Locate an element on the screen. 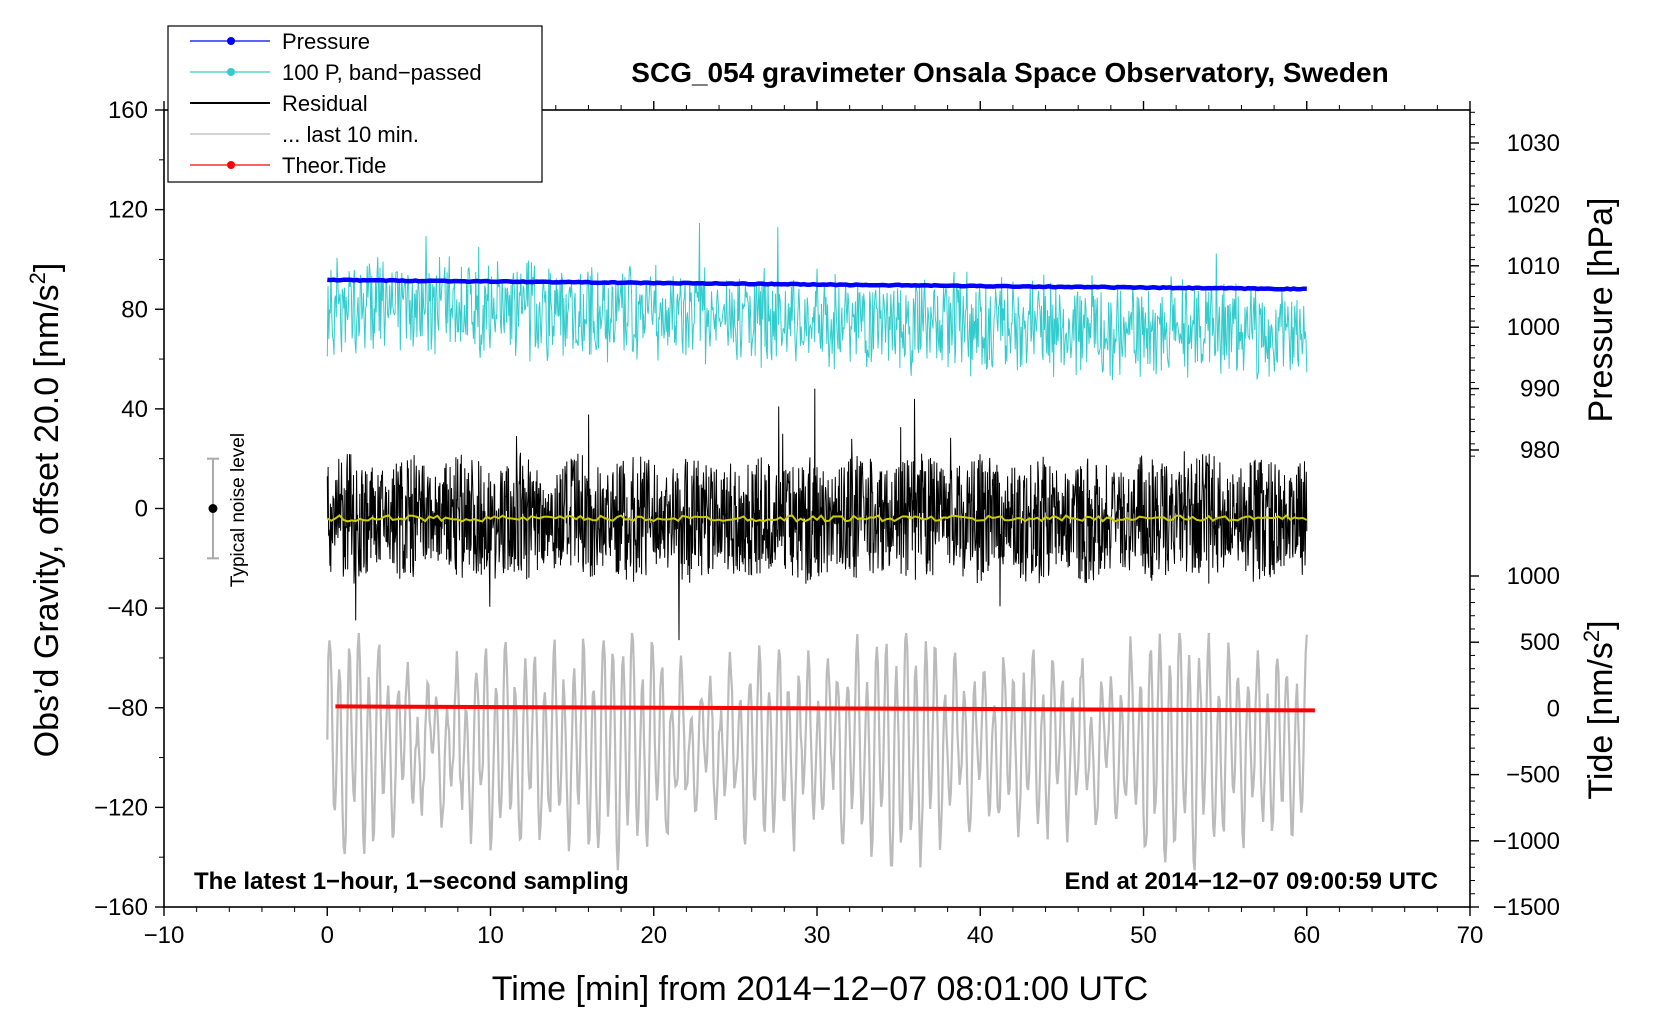 This screenshot has height=1020, width=1660. y-tick-label: 0 is located at coordinates (141, 509).